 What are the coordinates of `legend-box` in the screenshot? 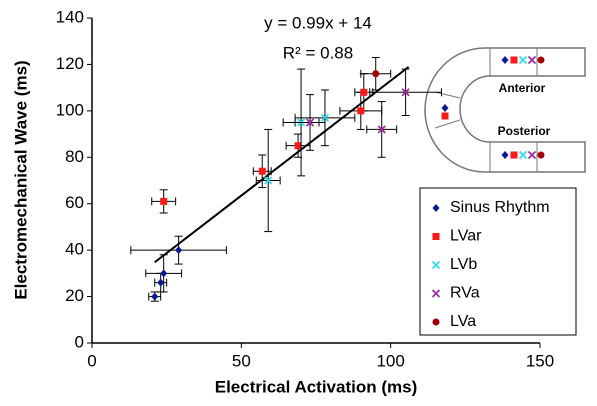 It's located at (498, 261).